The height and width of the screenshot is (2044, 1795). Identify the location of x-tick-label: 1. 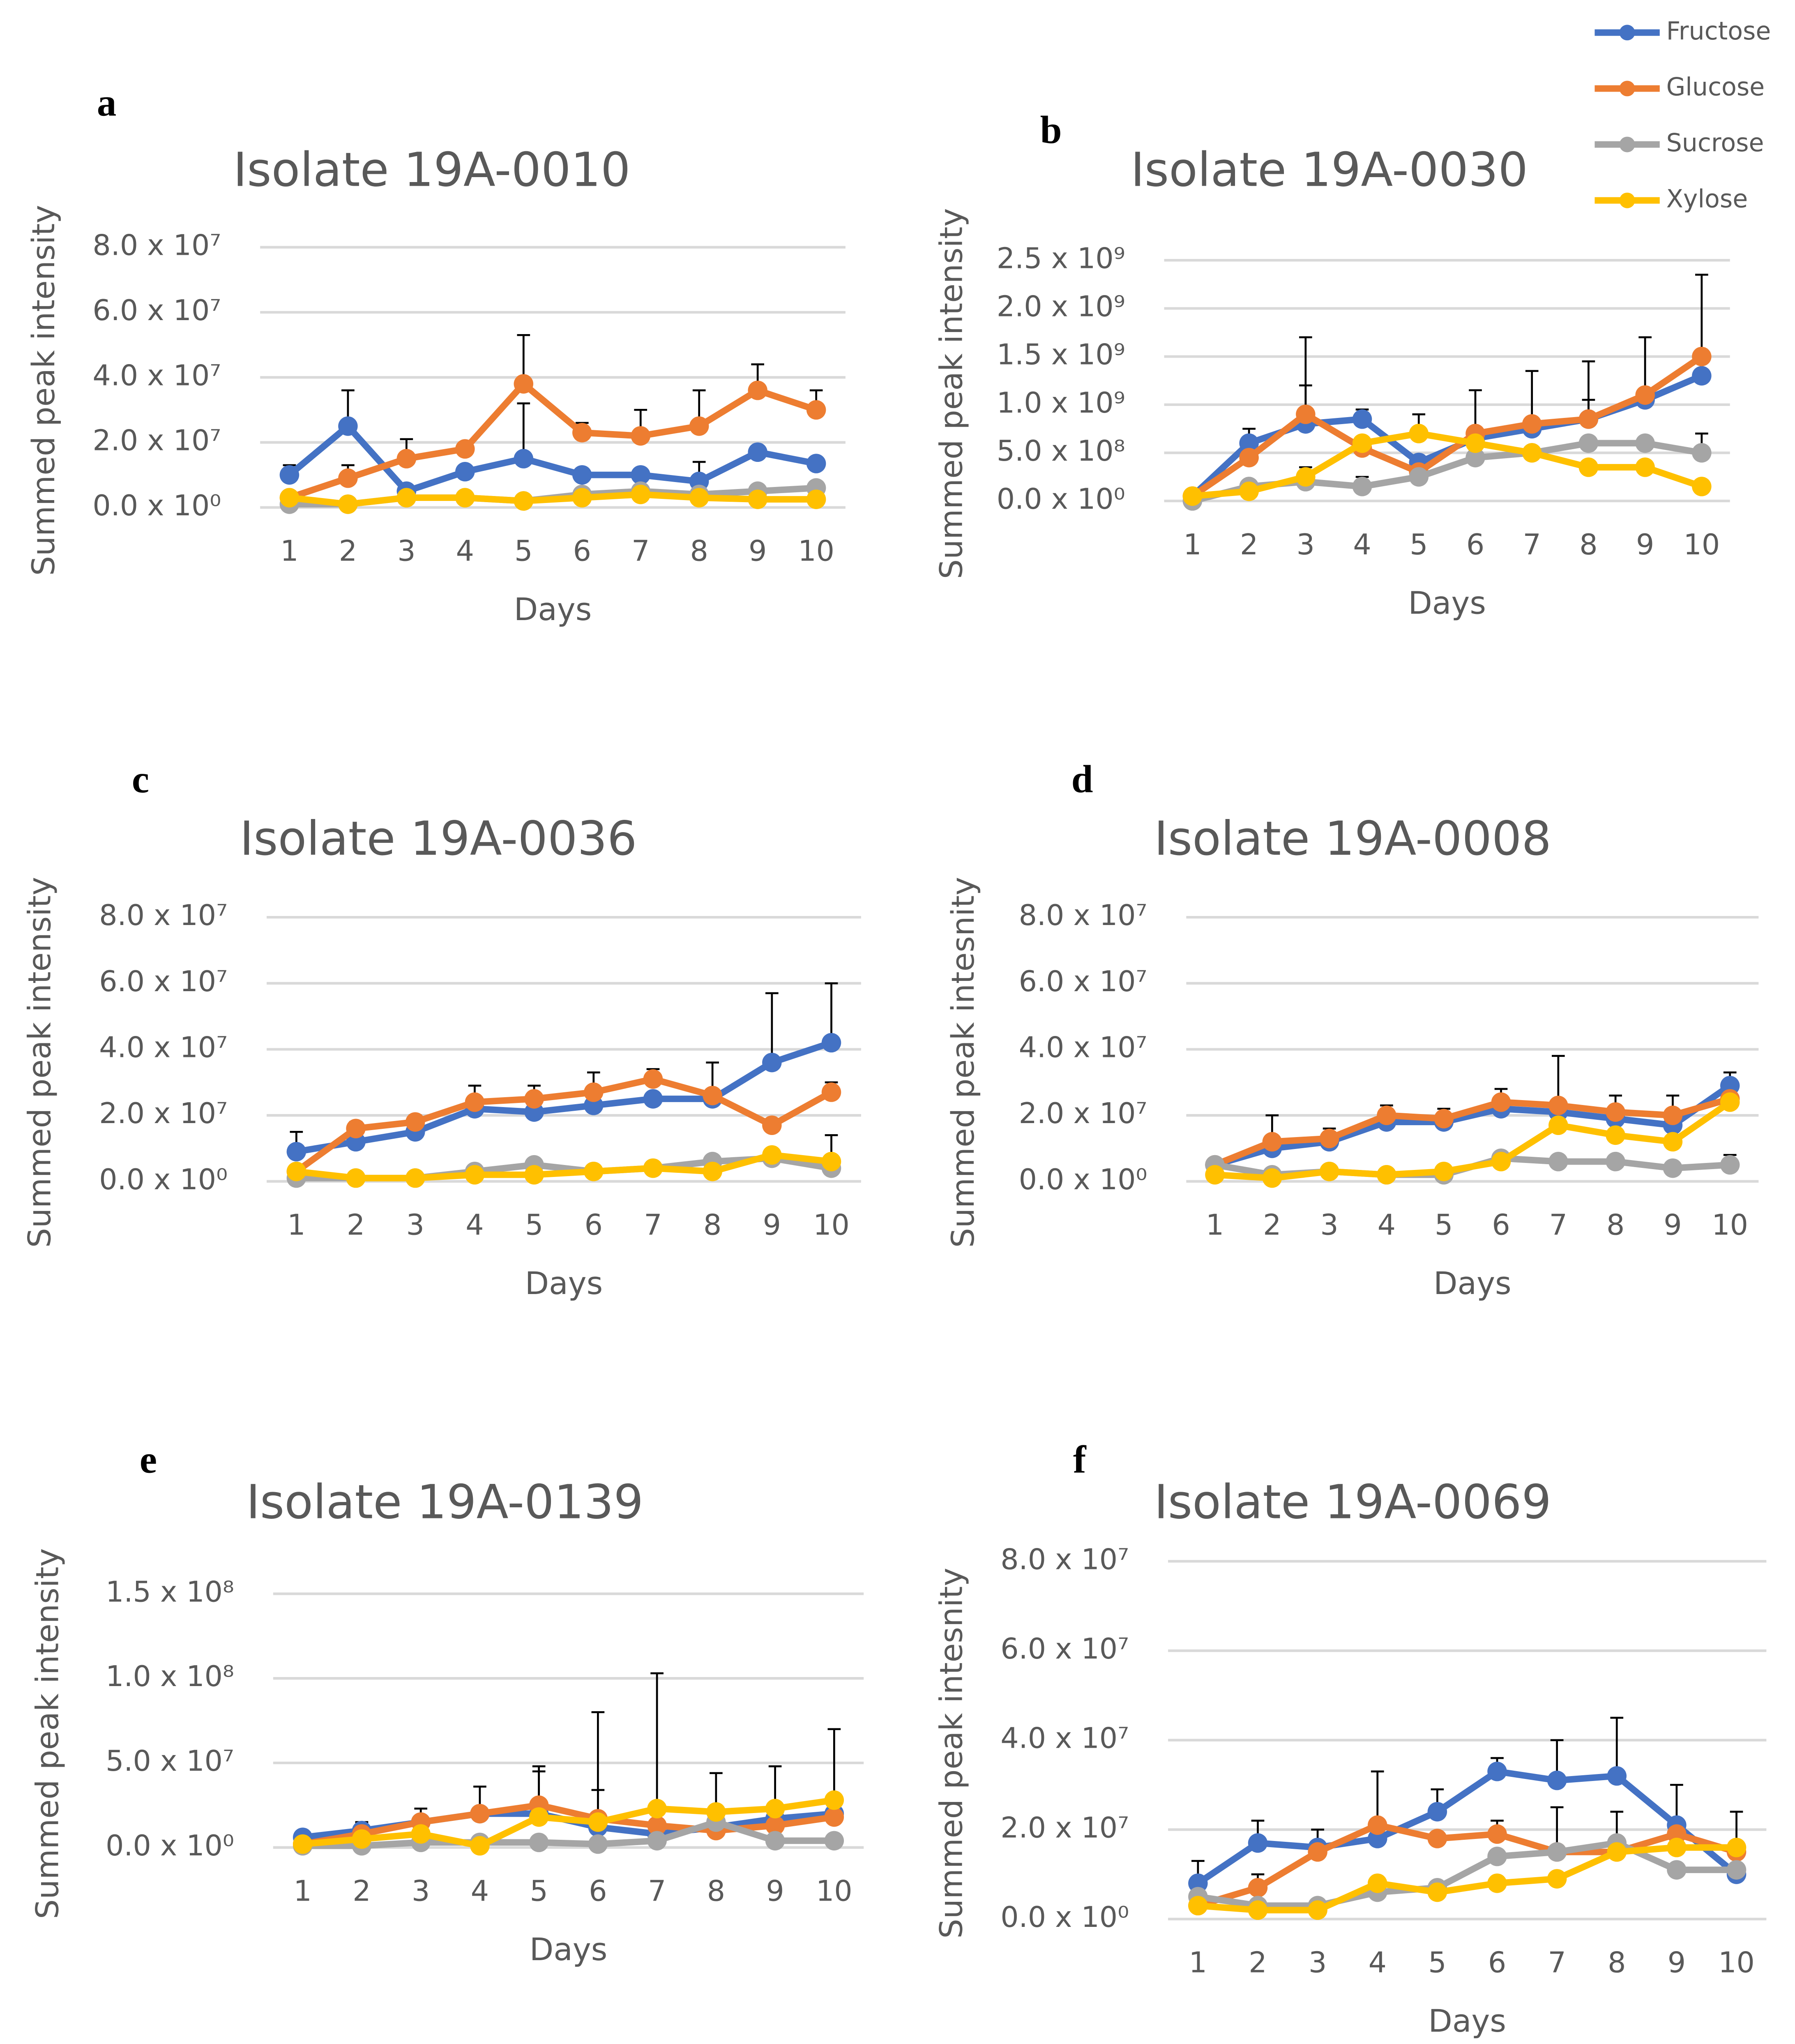
(303, 1892).